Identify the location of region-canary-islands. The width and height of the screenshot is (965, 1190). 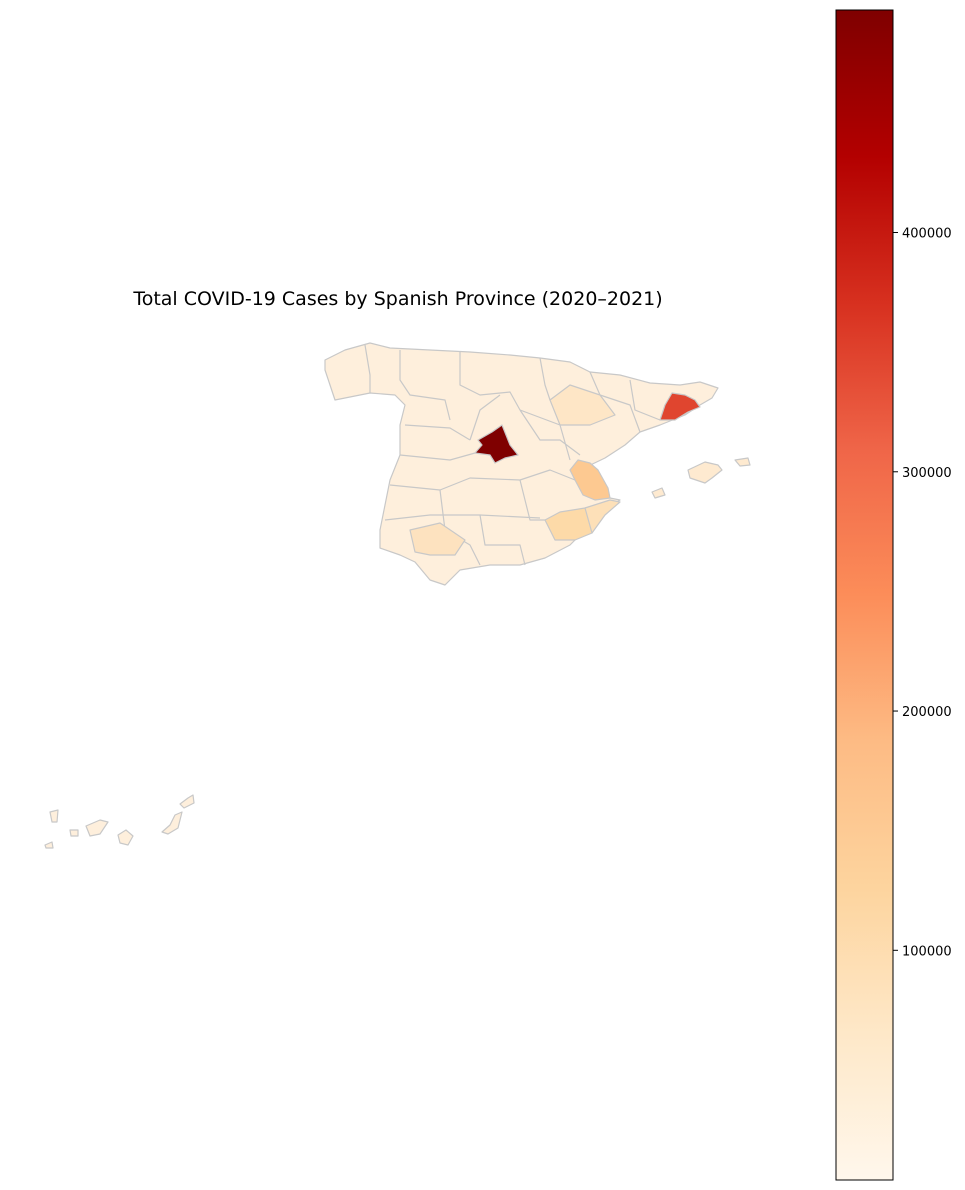
(119, 821).